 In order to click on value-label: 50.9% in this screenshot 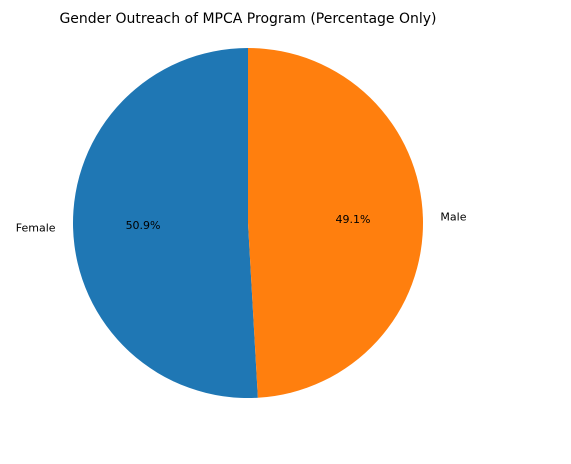, I will do `click(143, 225)`.